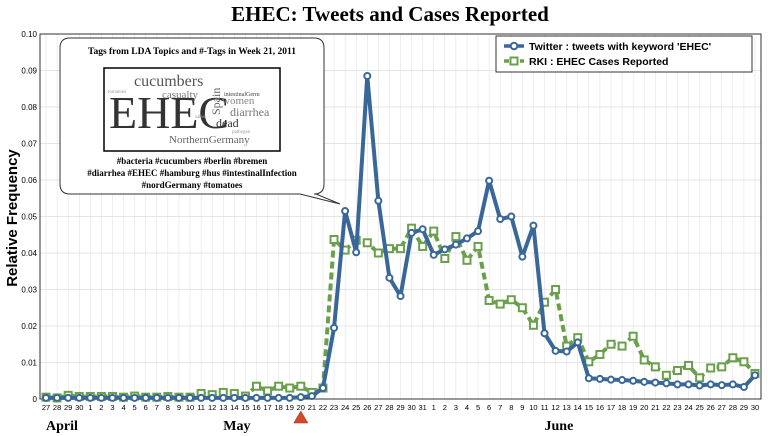  What do you see at coordinates (611, 407) in the screenshot?
I see `x-tick-label: 17` at bounding box center [611, 407].